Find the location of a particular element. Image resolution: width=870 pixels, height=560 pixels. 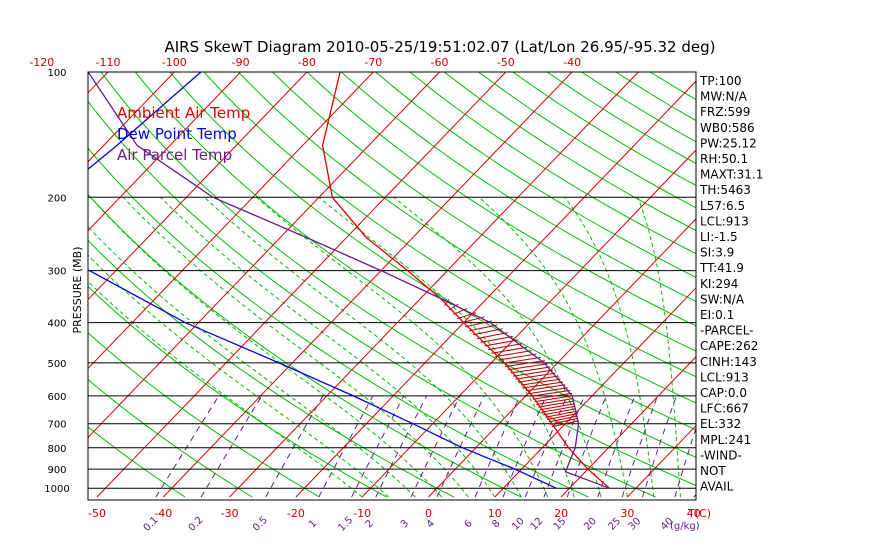

stat-line: AVAIL is located at coordinates (717, 487).